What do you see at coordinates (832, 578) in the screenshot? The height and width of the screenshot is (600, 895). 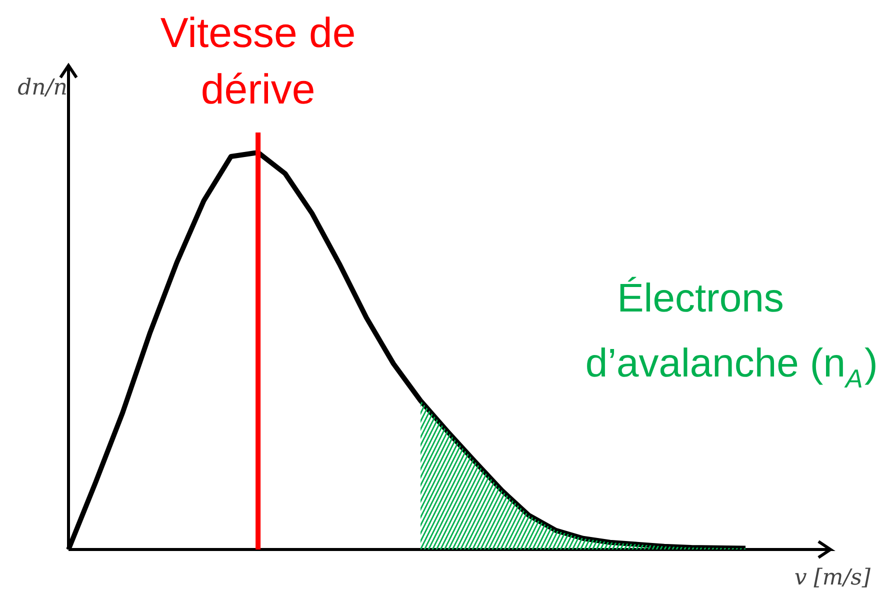 I see `x-axis-title: v [m/s]` at bounding box center [832, 578].